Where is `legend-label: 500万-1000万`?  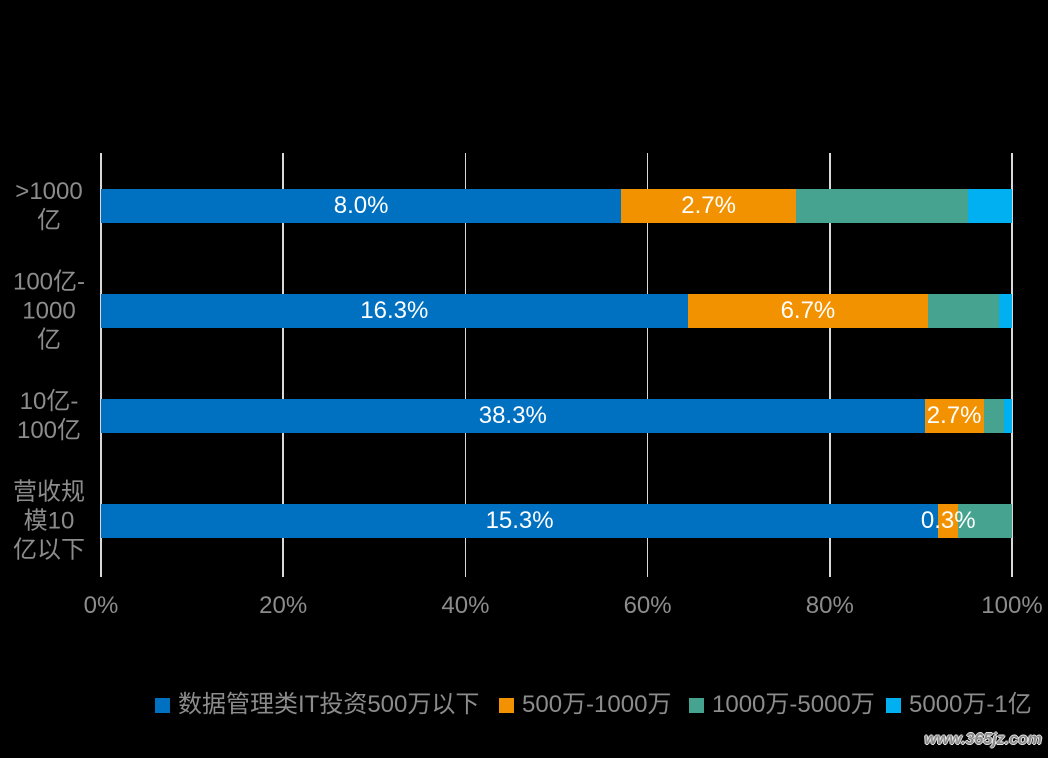 legend-label: 500万-1000万 is located at coordinates (597, 704).